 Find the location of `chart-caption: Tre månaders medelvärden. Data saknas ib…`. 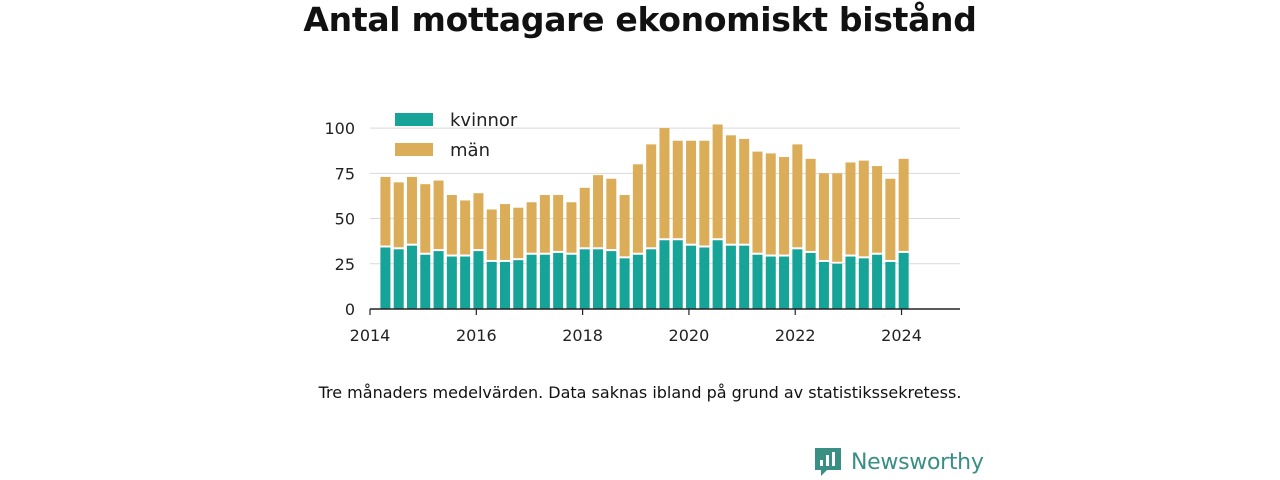

chart-caption: Tre månaders medelvärden. Data saknas ib… is located at coordinates (640, 392).